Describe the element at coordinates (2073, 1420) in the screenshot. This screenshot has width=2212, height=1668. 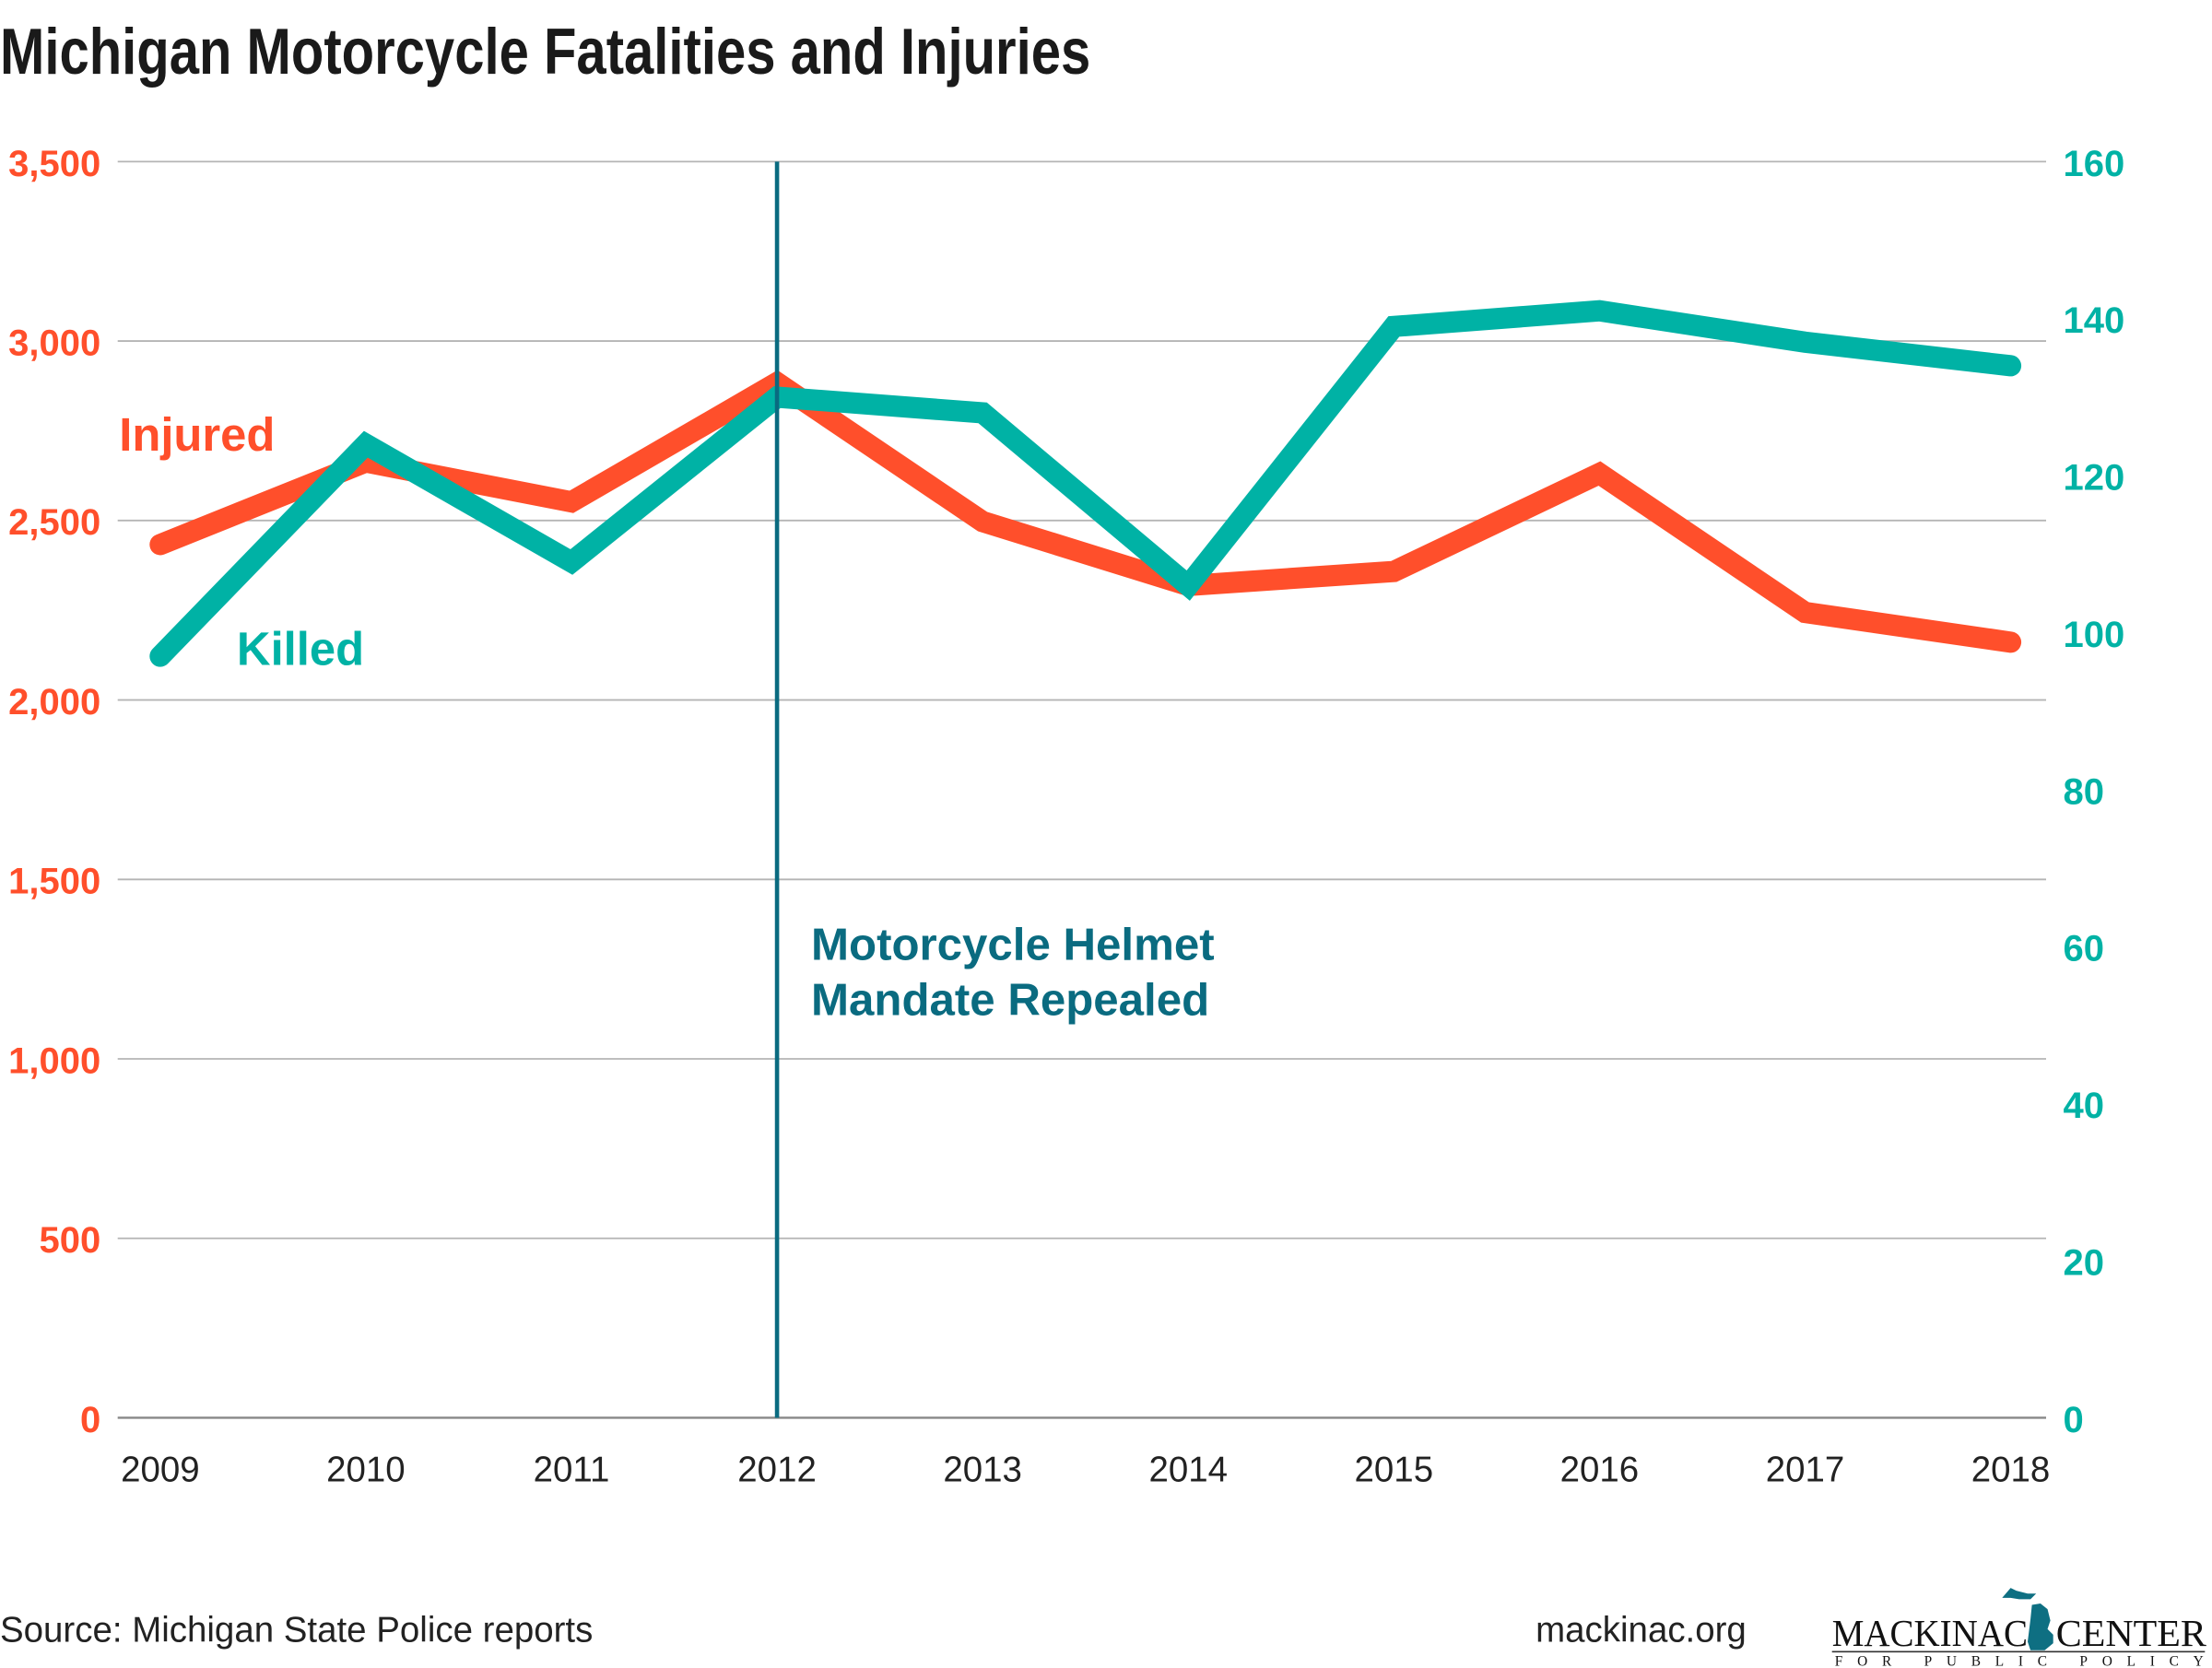
I see `right-tick-label: 0` at that location.